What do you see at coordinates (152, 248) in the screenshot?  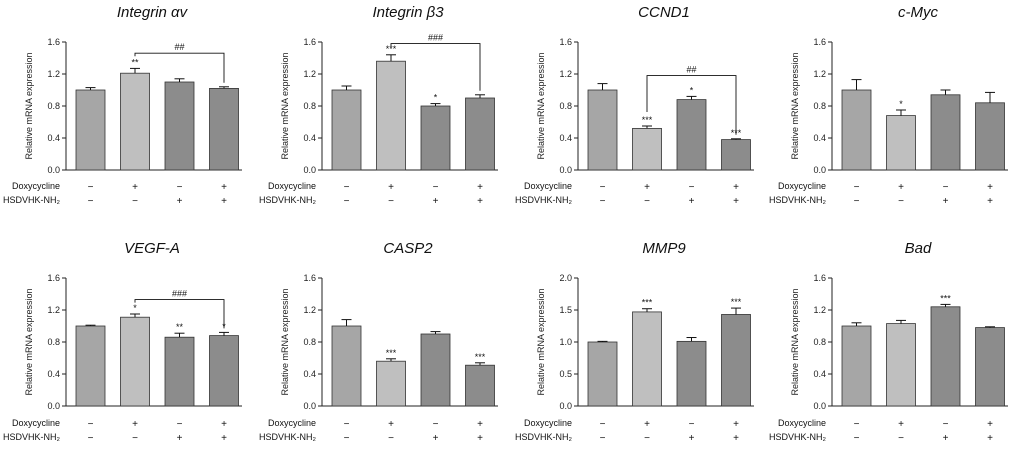 I see `panel-title: VEGF-A` at bounding box center [152, 248].